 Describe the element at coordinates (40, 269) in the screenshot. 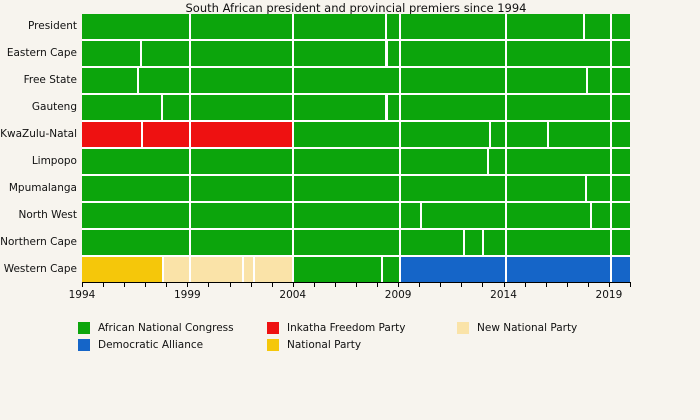

I see `row-label: Western Cape` at that location.